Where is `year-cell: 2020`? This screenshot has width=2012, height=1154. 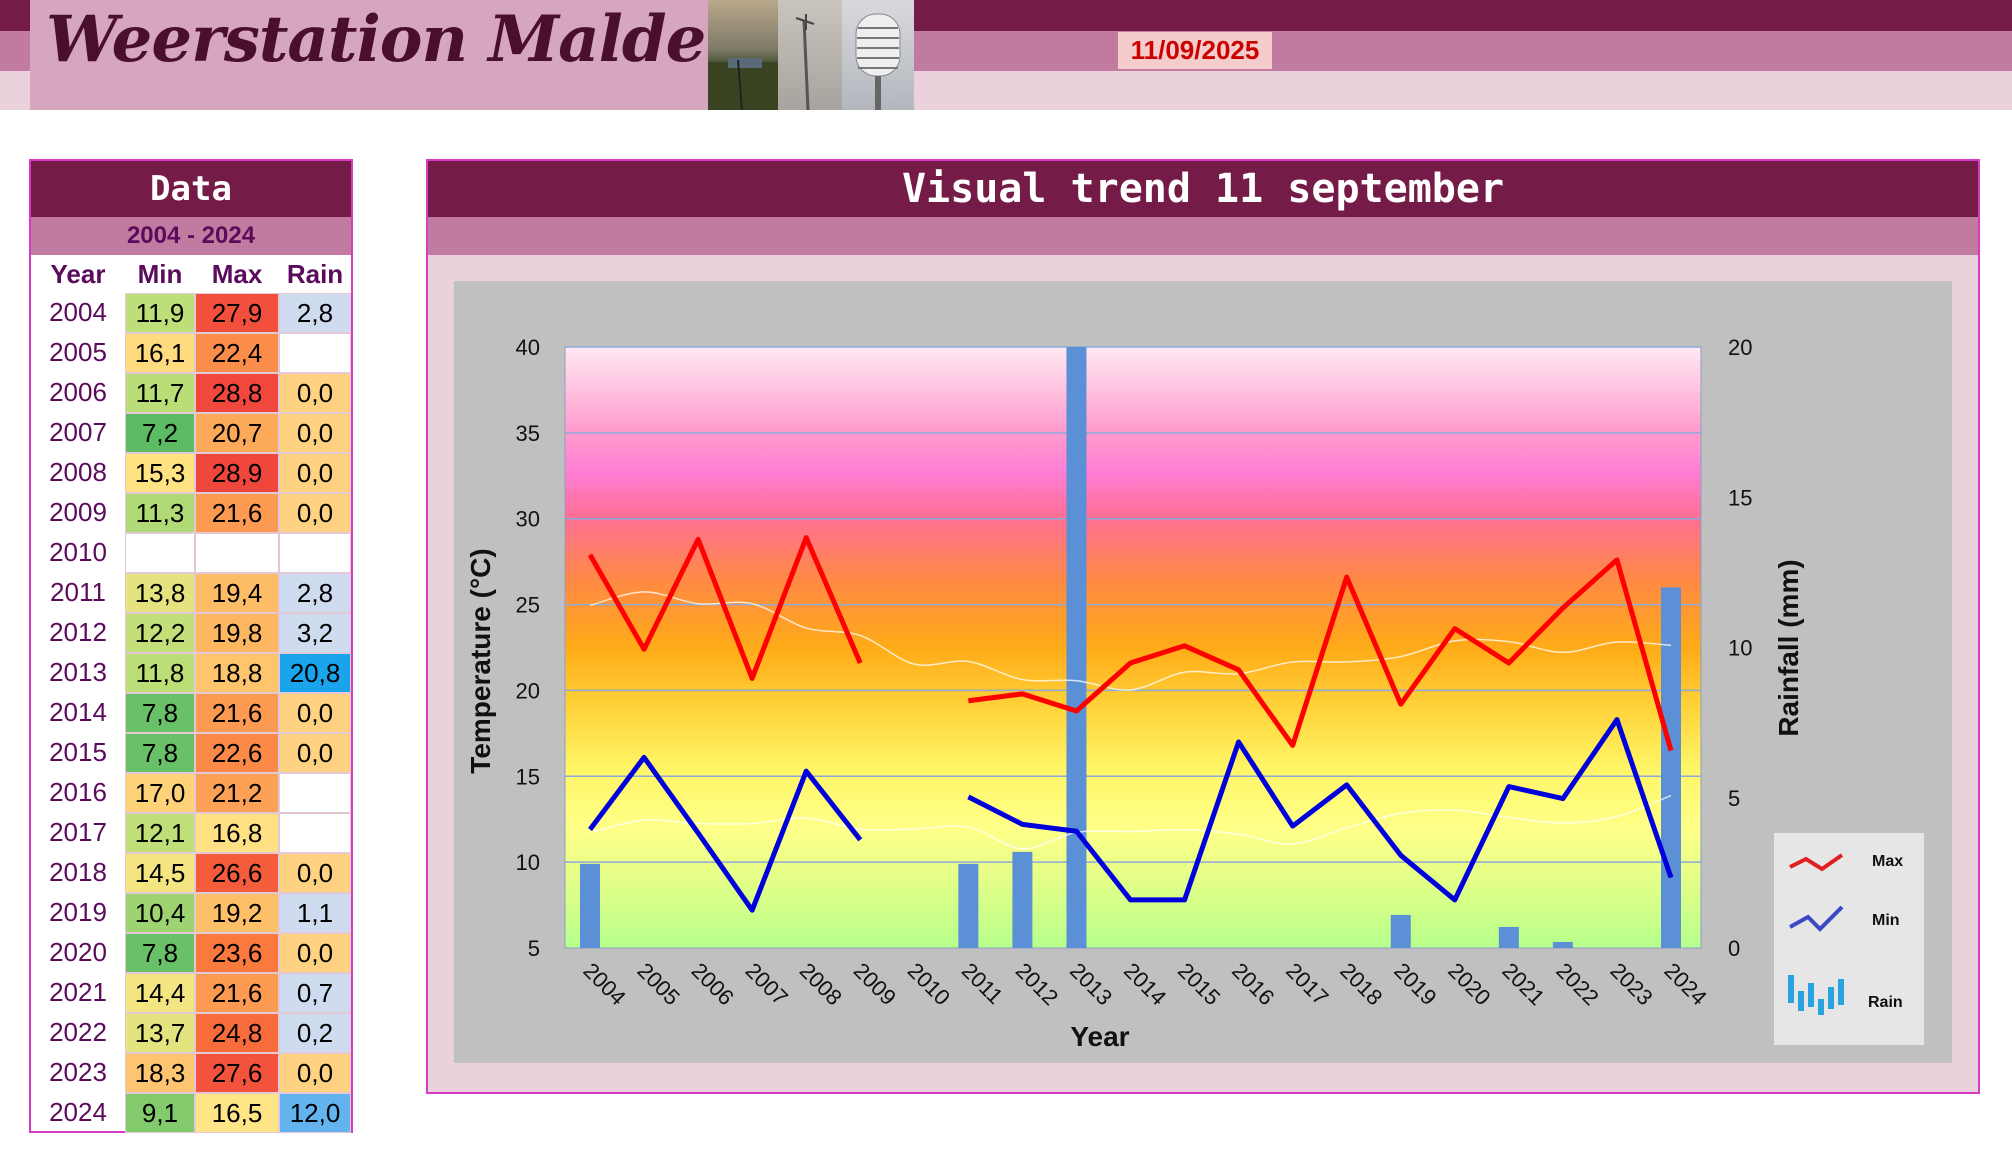
year-cell: 2020 is located at coordinates (78, 952).